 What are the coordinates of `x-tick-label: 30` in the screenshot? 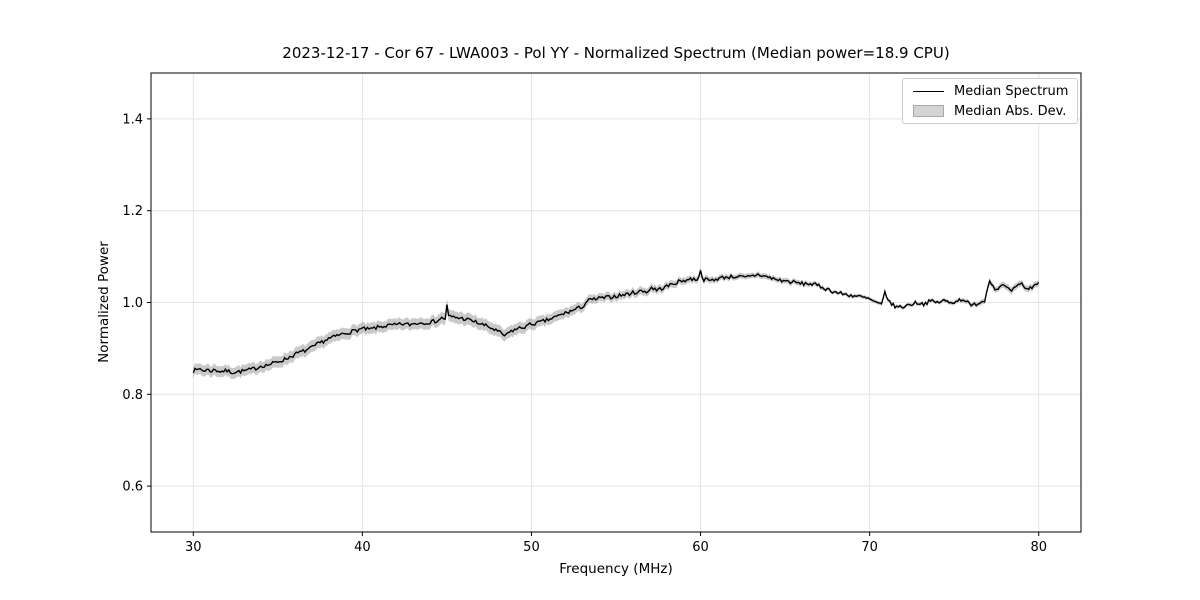 It's located at (193, 547).